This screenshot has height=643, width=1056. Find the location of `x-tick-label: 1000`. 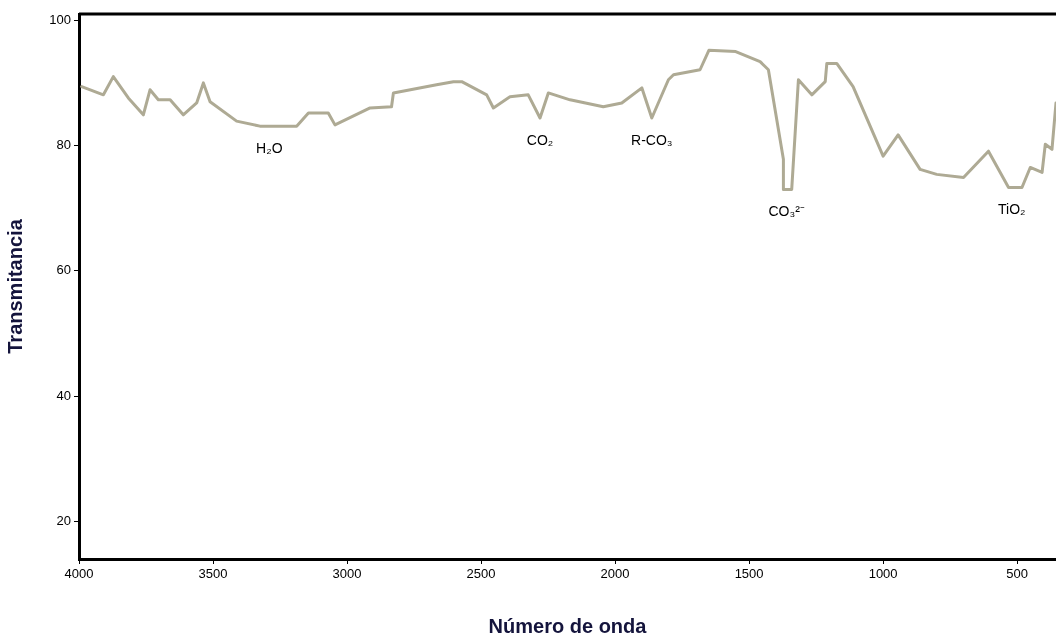

x-tick-label: 1000 is located at coordinates (883, 574).